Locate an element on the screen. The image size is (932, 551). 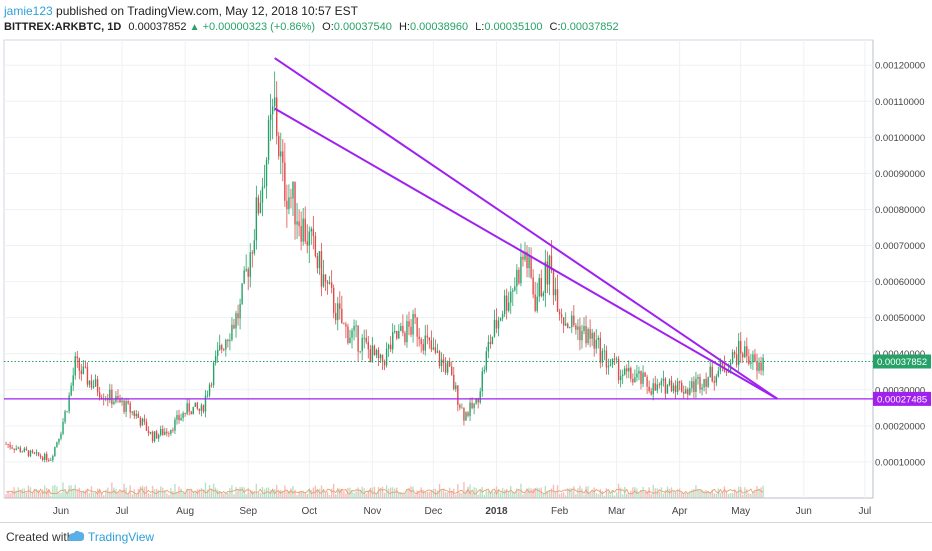
y-tick-label: 0.00110000 is located at coordinates (900, 102).